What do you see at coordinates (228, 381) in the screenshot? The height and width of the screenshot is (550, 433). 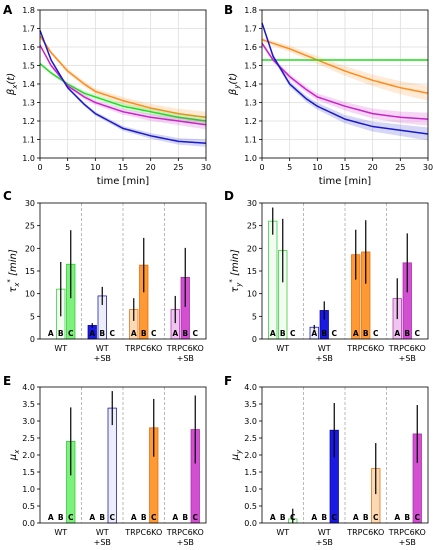 I see `panel-letter-F: F` at bounding box center [228, 381].